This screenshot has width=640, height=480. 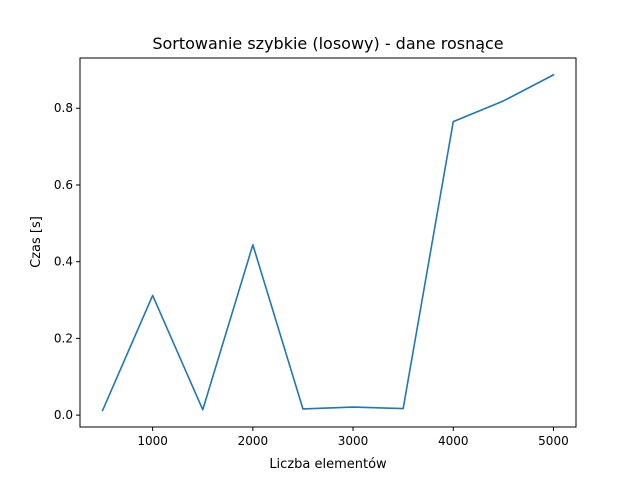 What do you see at coordinates (63, 338) in the screenshot?
I see `y-tick-label: 0.2` at bounding box center [63, 338].